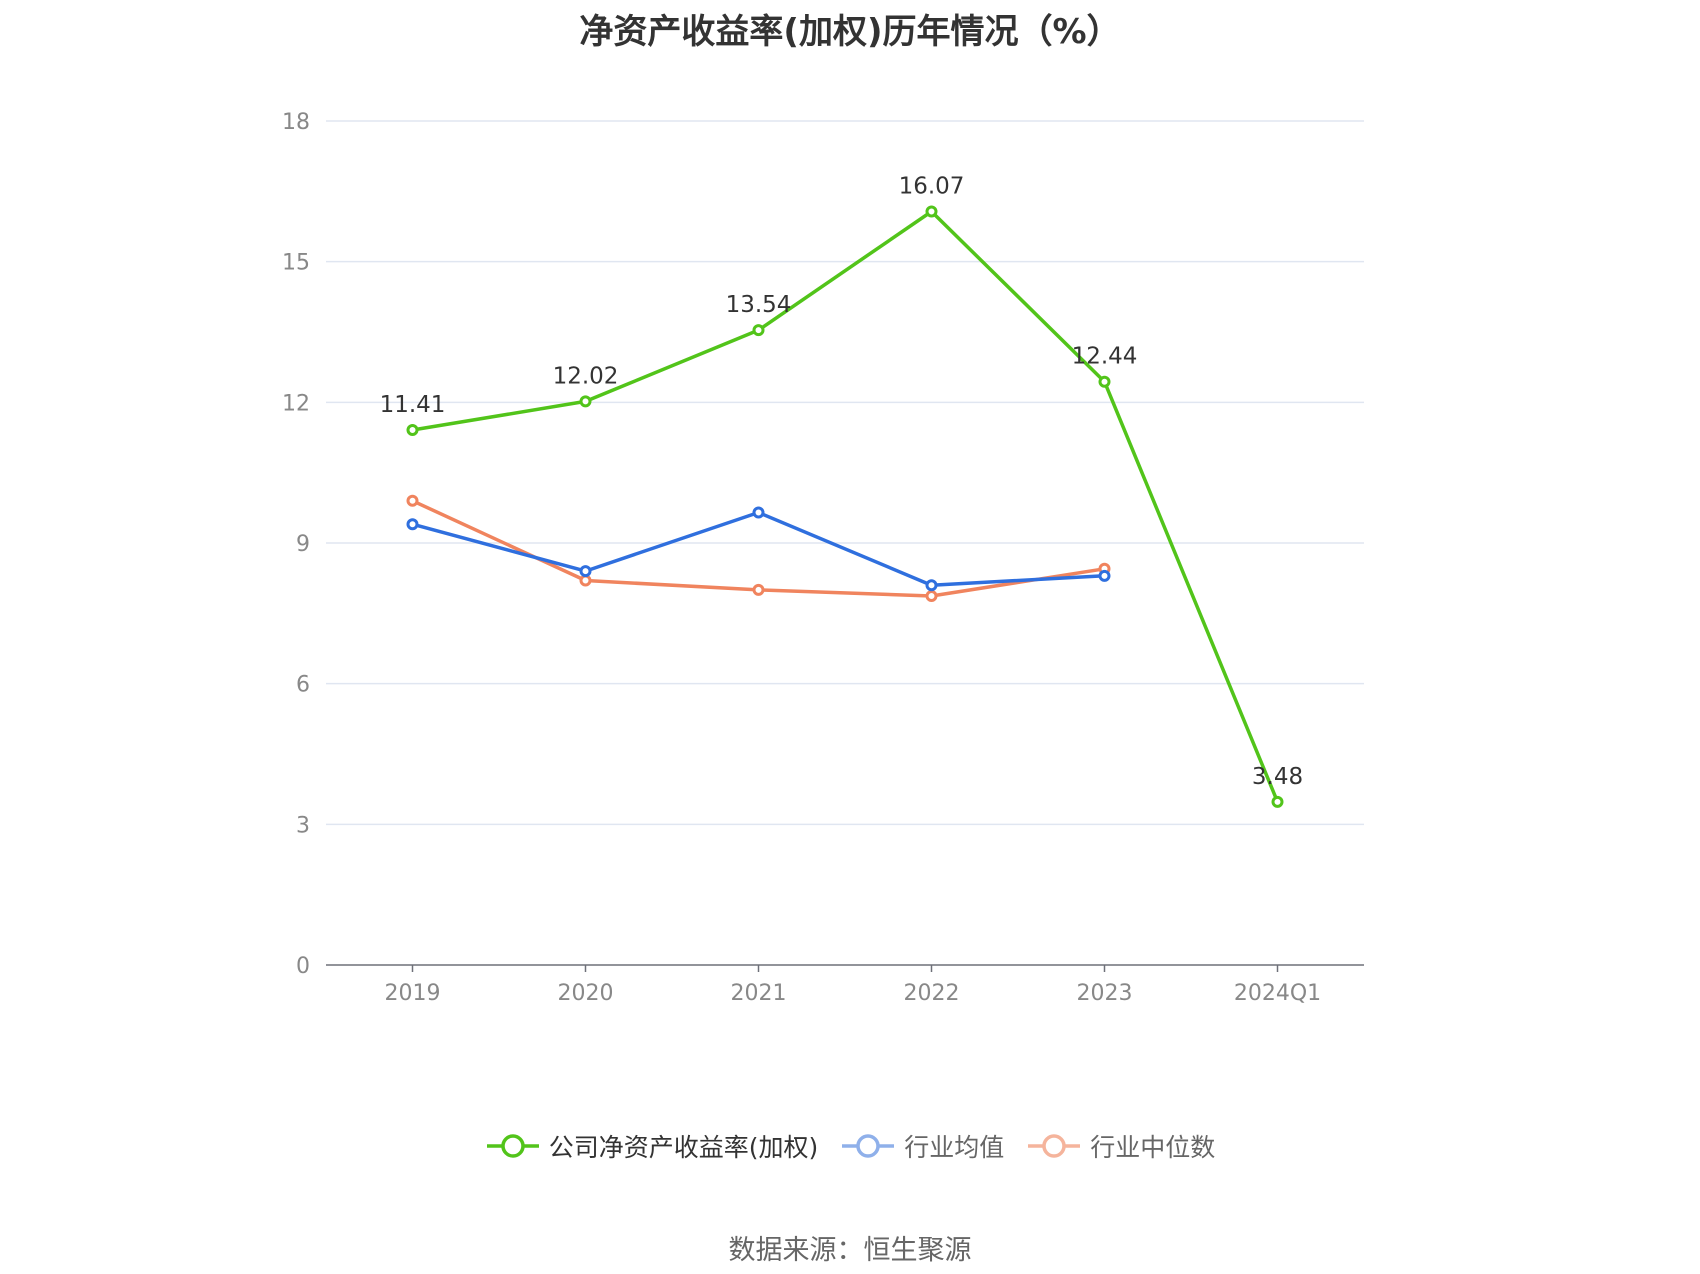 The width and height of the screenshot is (1700, 1274). Describe the element at coordinates (303, 966) in the screenshot. I see `y-tick-label: 0` at that location.